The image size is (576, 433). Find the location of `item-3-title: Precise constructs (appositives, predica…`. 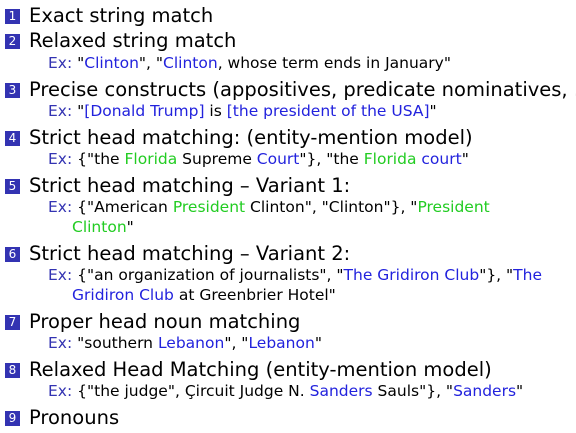

item-3-title: Precise constructs (appositives, predica… is located at coordinates (302, 89).